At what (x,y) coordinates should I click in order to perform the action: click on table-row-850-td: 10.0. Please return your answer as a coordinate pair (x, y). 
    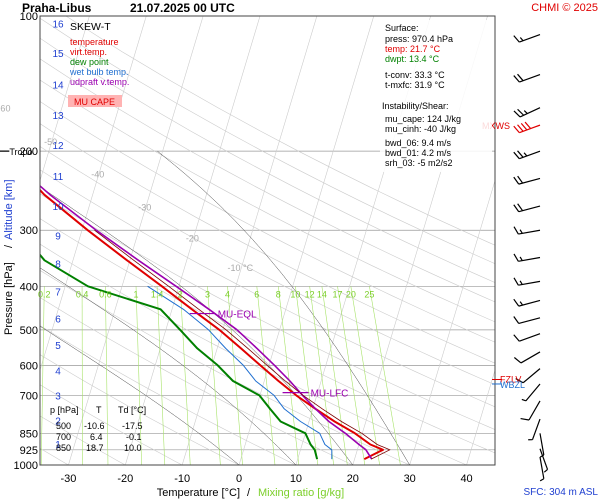
    Looking at the image, I should click on (133, 448).